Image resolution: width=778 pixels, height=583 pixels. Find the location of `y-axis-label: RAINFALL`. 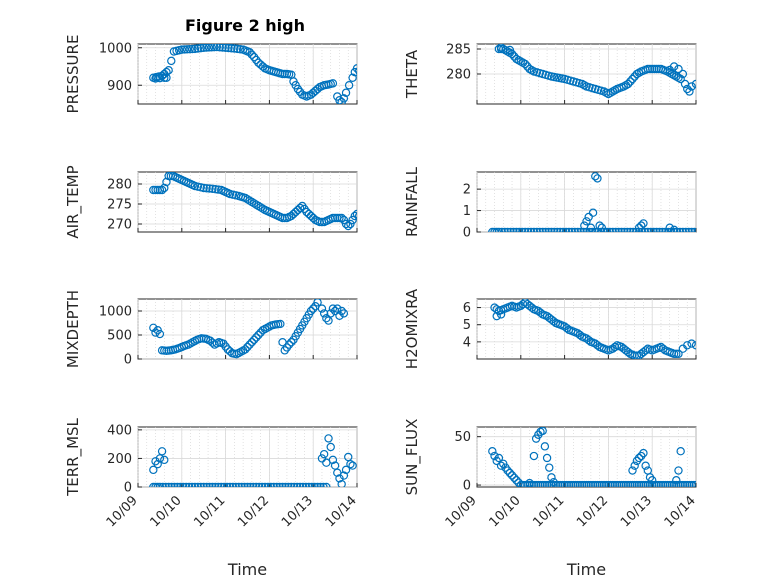

y-axis-label: RAINFALL is located at coordinates (412, 201).